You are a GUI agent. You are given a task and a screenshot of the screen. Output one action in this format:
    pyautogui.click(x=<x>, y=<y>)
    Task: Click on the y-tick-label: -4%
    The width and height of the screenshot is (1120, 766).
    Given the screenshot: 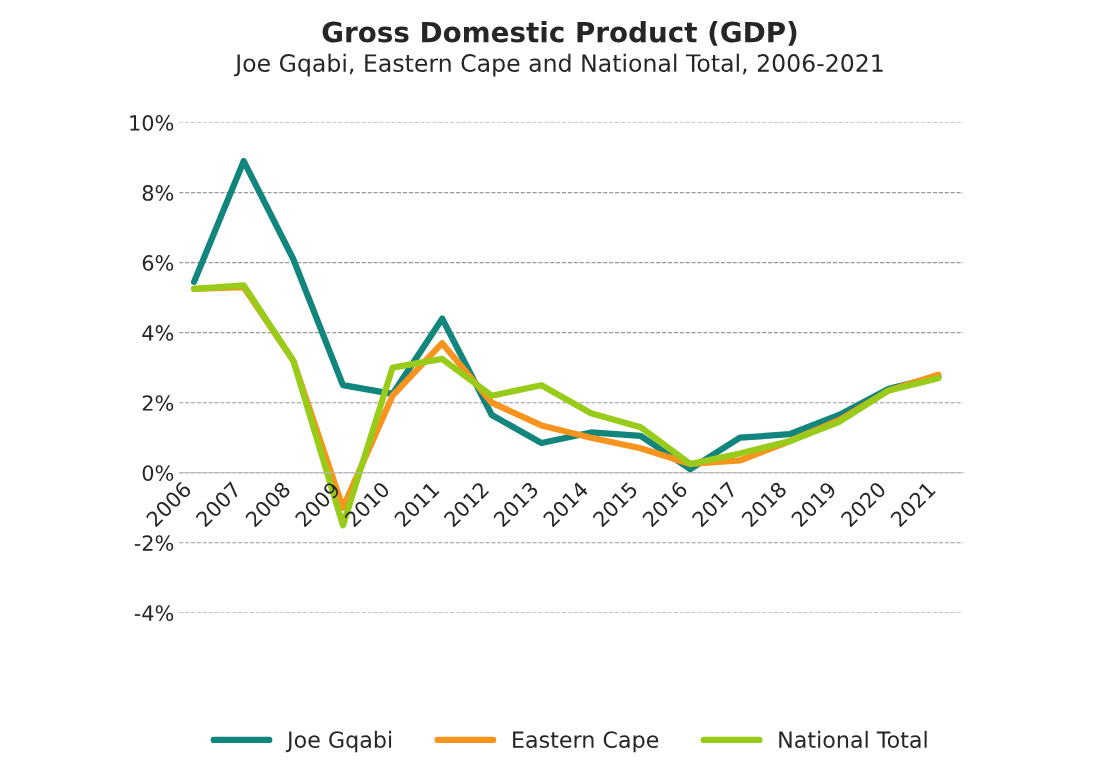 What is the action you would take?
    pyautogui.click(x=154, y=613)
    